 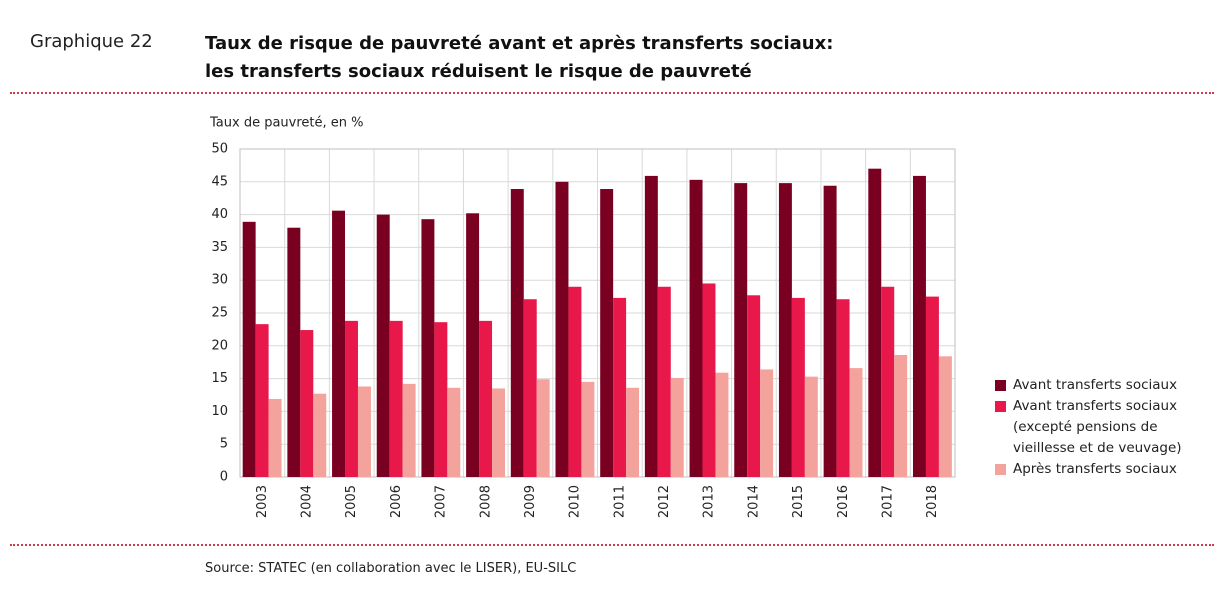 What do you see at coordinates (219, 247) in the screenshot?
I see `y-tick-label: 35` at bounding box center [219, 247].